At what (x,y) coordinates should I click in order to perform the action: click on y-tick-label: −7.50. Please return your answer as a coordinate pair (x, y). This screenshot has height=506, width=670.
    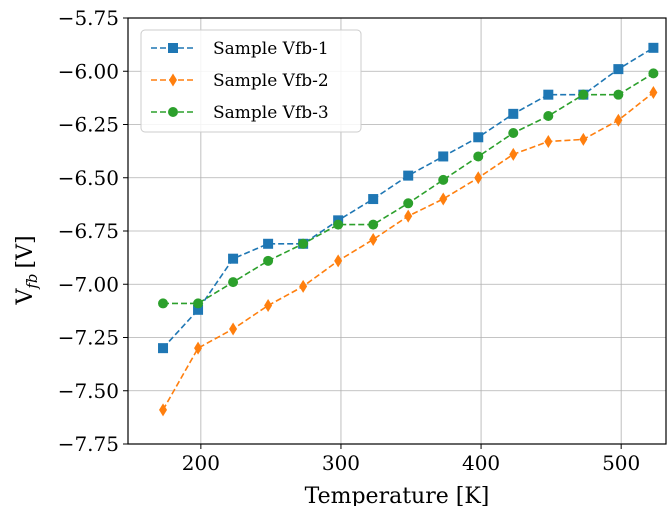
    Looking at the image, I should click on (88, 391).